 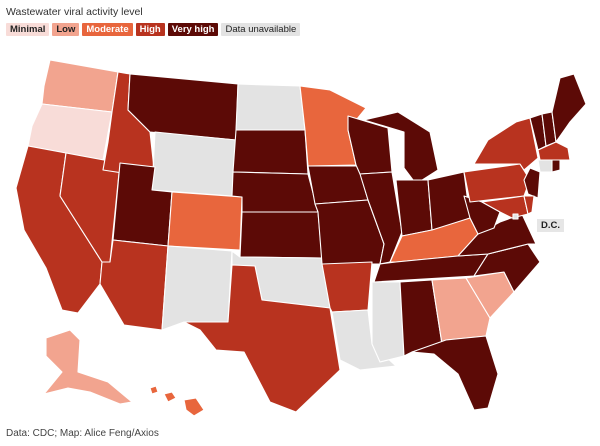 What do you see at coordinates (506, 144) in the screenshot?
I see `state-NY` at bounding box center [506, 144].